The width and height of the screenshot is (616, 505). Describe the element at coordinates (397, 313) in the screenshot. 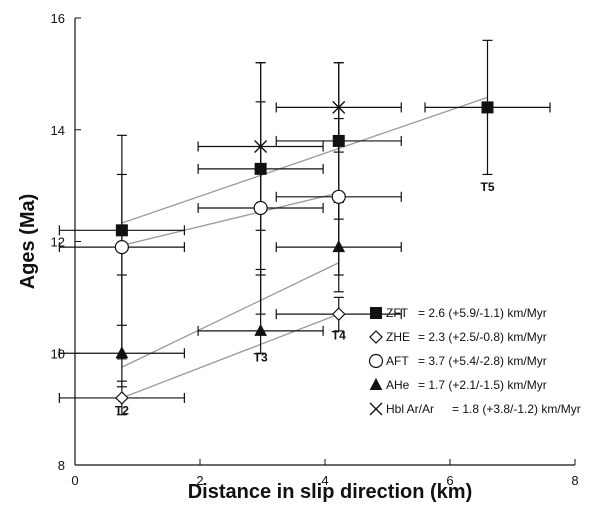

I see `legend-label-zft: ZFT` at that location.